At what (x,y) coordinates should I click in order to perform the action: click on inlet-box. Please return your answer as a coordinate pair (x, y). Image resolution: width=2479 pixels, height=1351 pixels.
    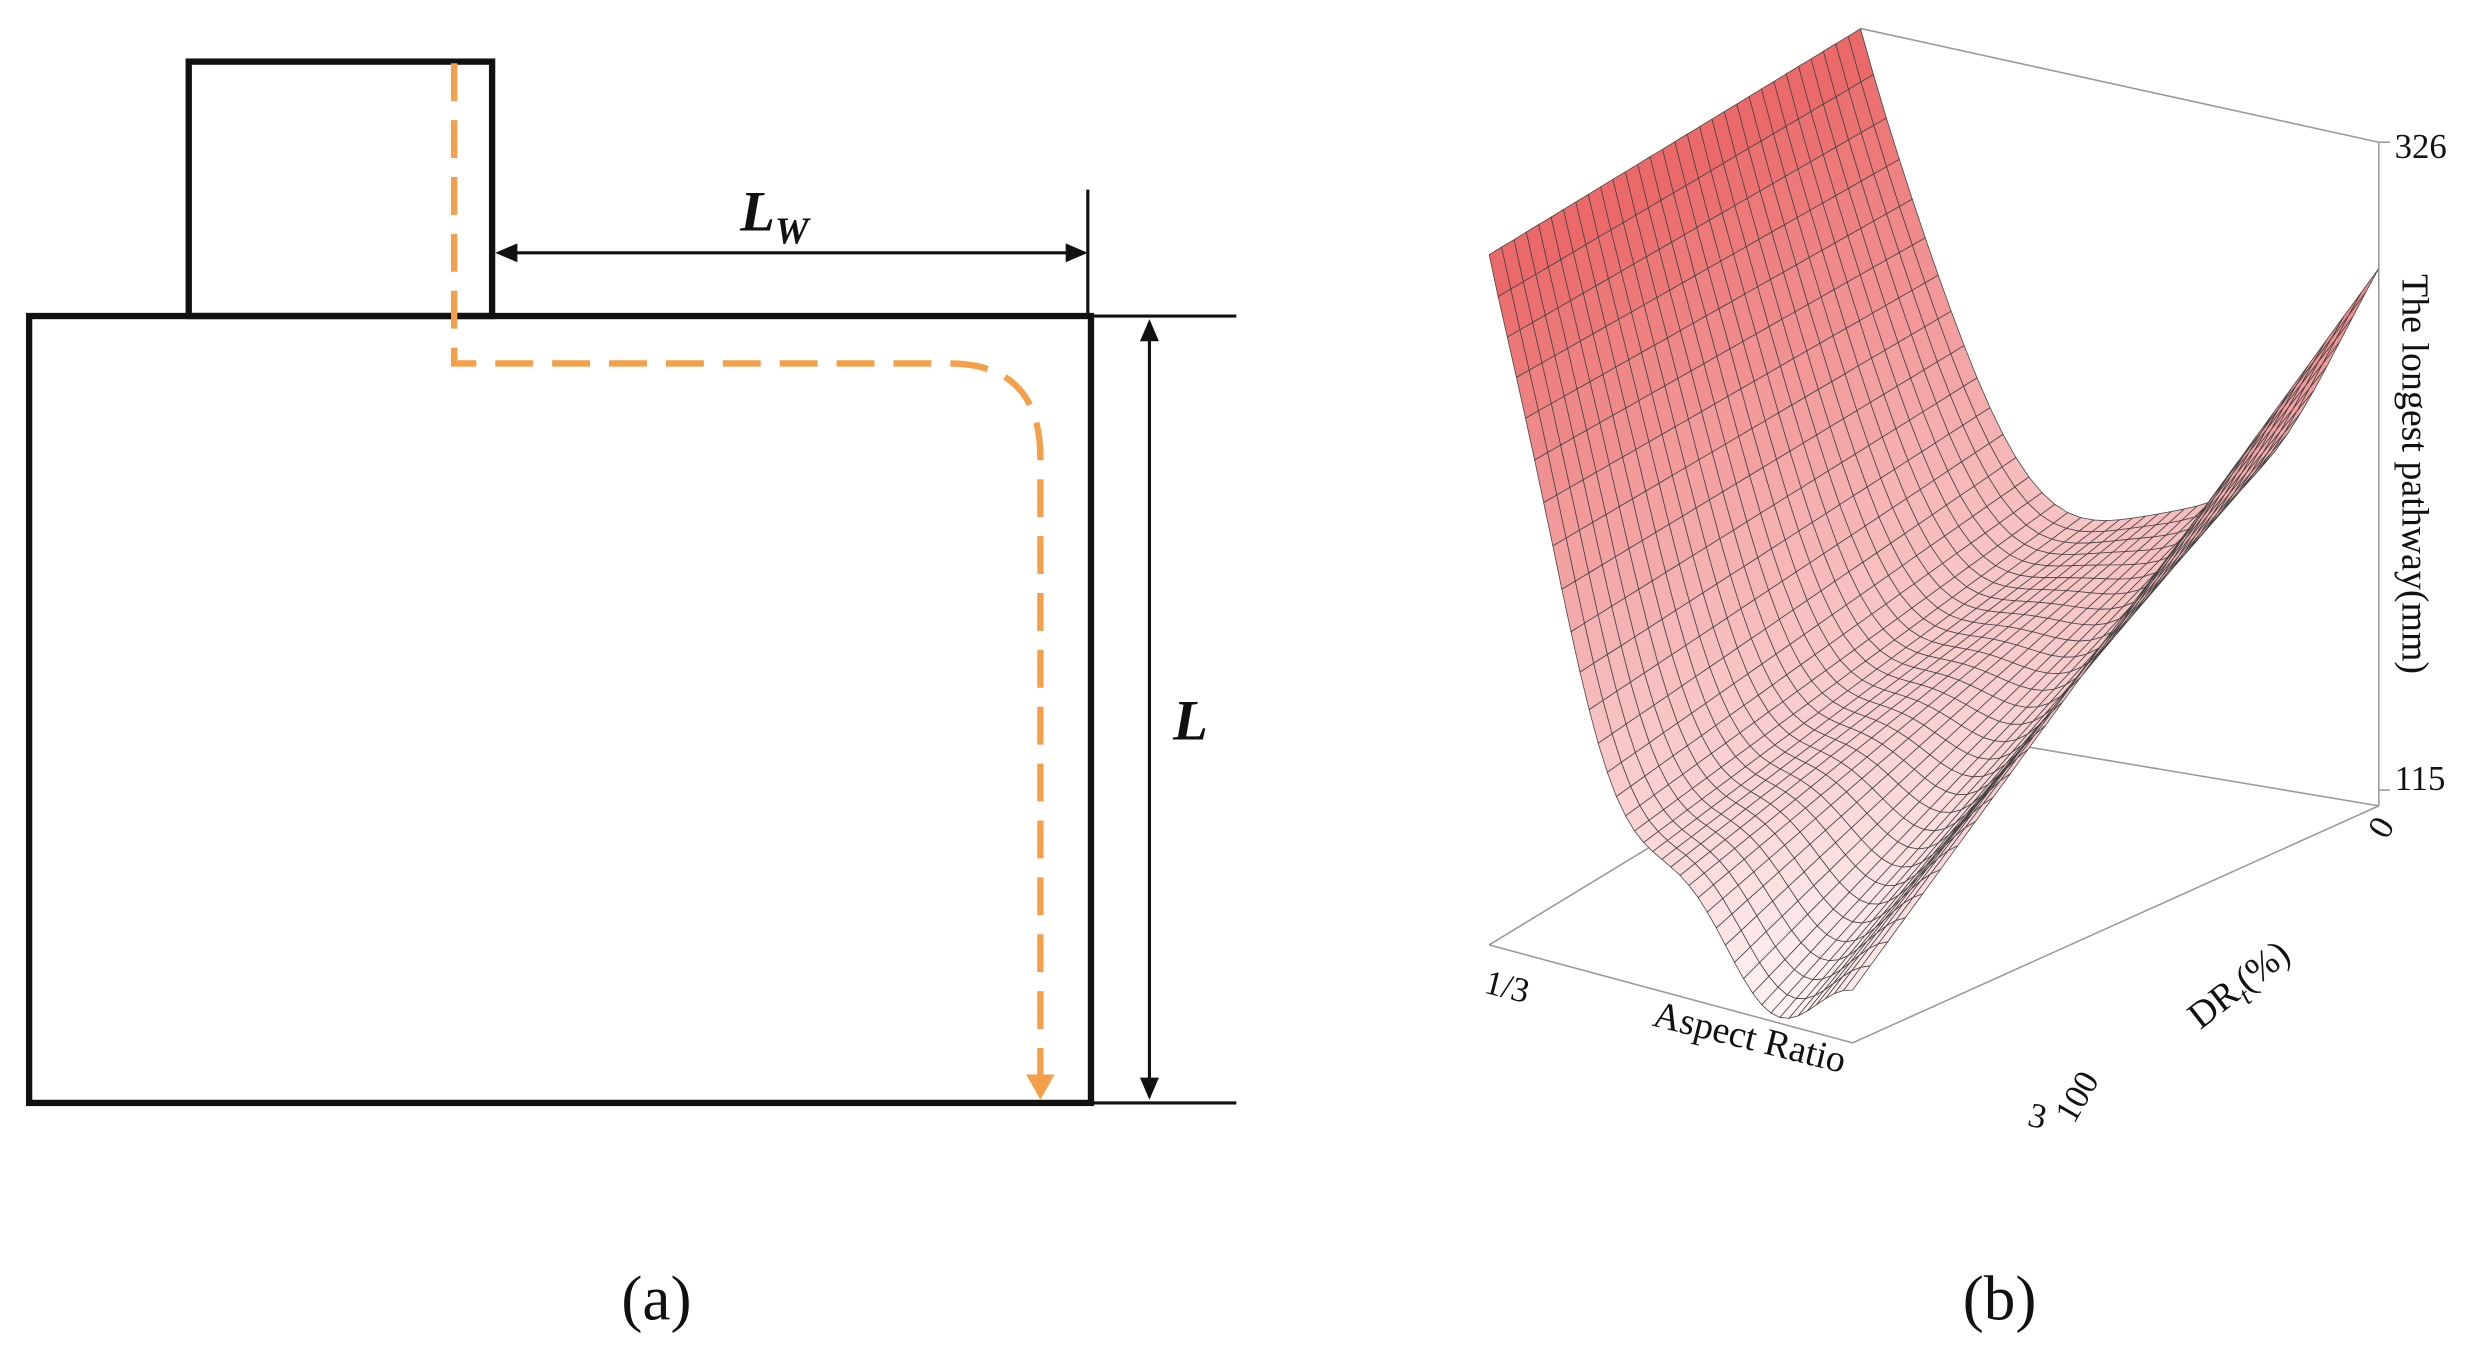
    Looking at the image, I should click on (340, 189).